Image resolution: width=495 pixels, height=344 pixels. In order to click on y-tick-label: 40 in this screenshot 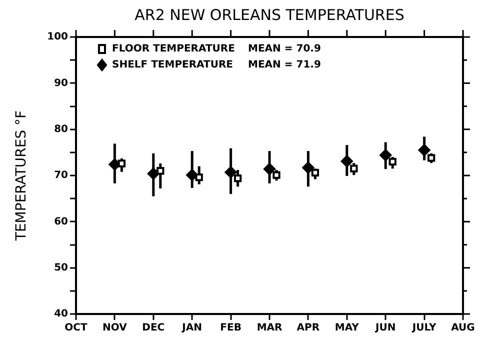, I will do `click(61, 314)`.